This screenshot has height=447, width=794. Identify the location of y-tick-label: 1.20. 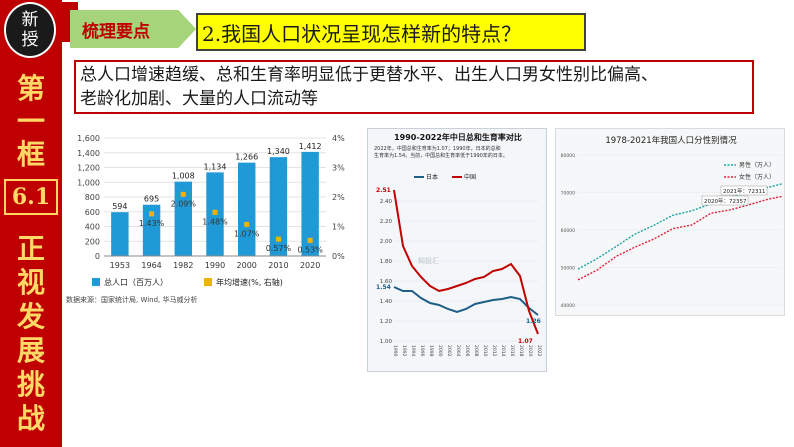
(386, 322).